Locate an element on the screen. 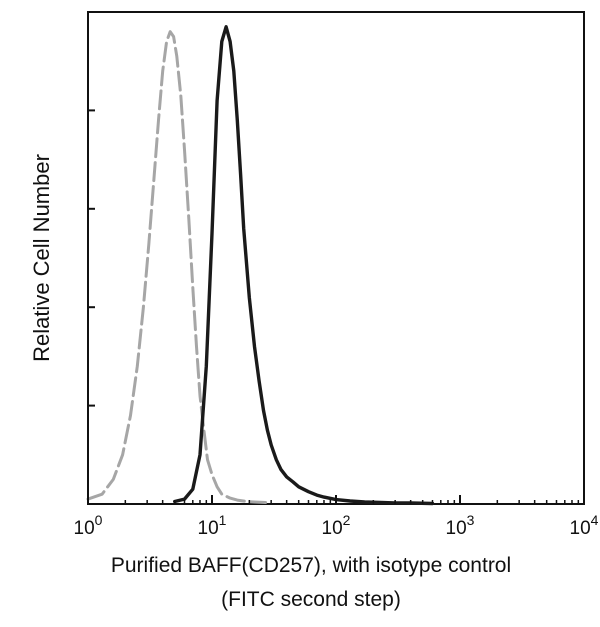 The height and width of the screenshot is (627, 600). x-axis-title-line-2: (FITC second step) is located at coordinates (311, 599).